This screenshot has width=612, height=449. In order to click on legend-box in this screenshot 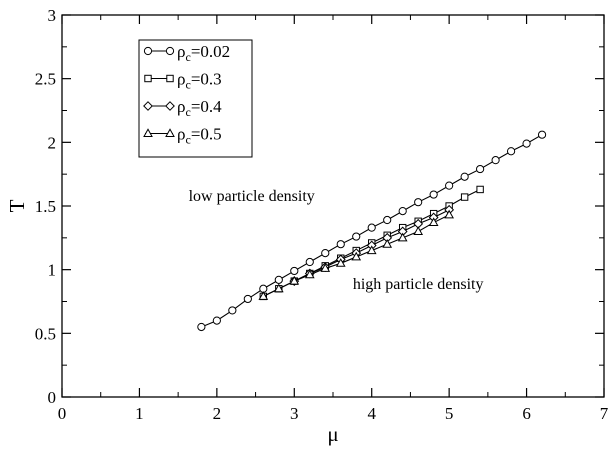, I will do `click(195, 98)`.